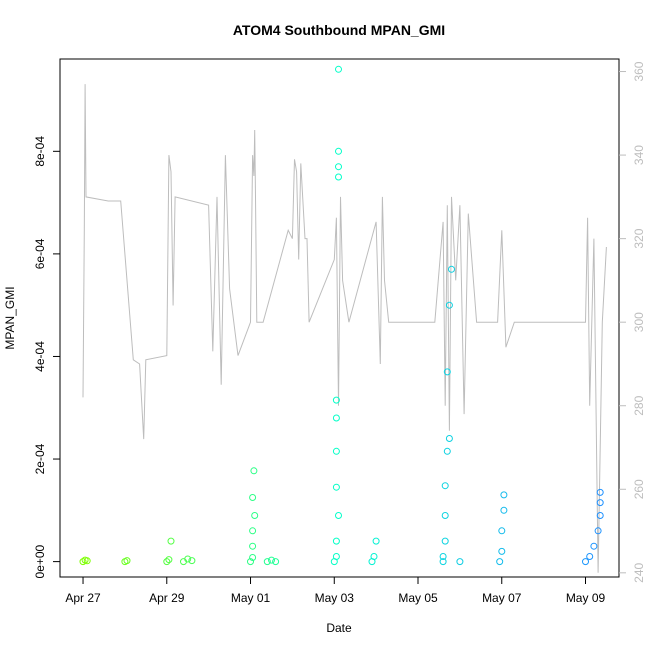 Image resolution: width=650 pixels, height=650 pixels. Describe the element at coordinates (639, 155) in the screenshot. I see `right-tick-label: 340` at that location.